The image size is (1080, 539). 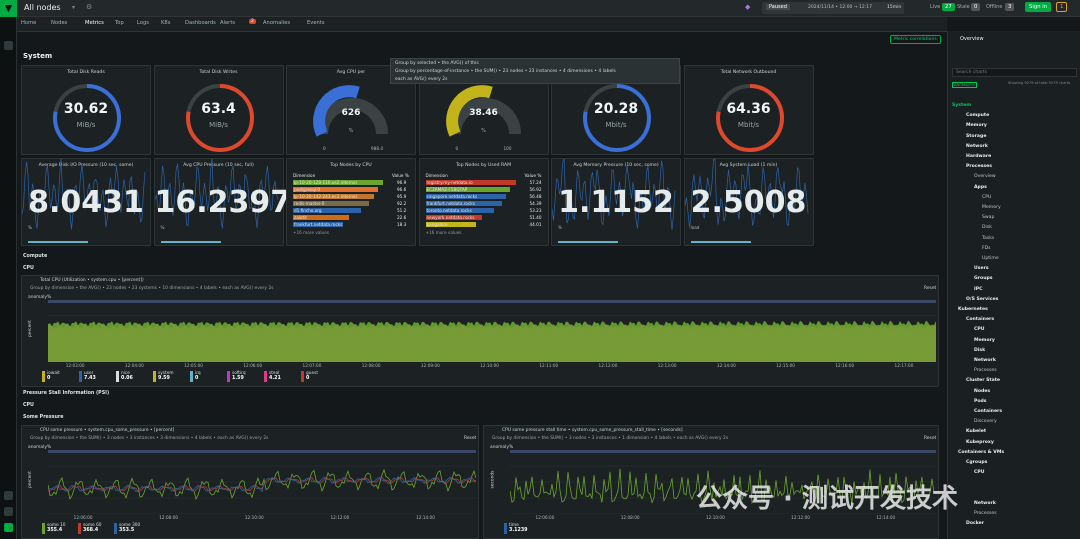 I want to click on live-count: 27, so click(x=948, y=7).